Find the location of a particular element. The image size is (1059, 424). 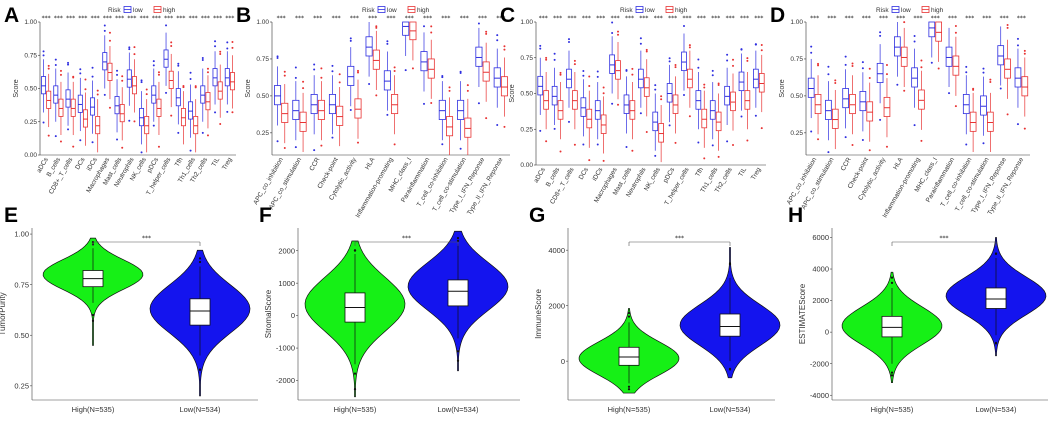

violin-high is located at coordinates (892, 327).